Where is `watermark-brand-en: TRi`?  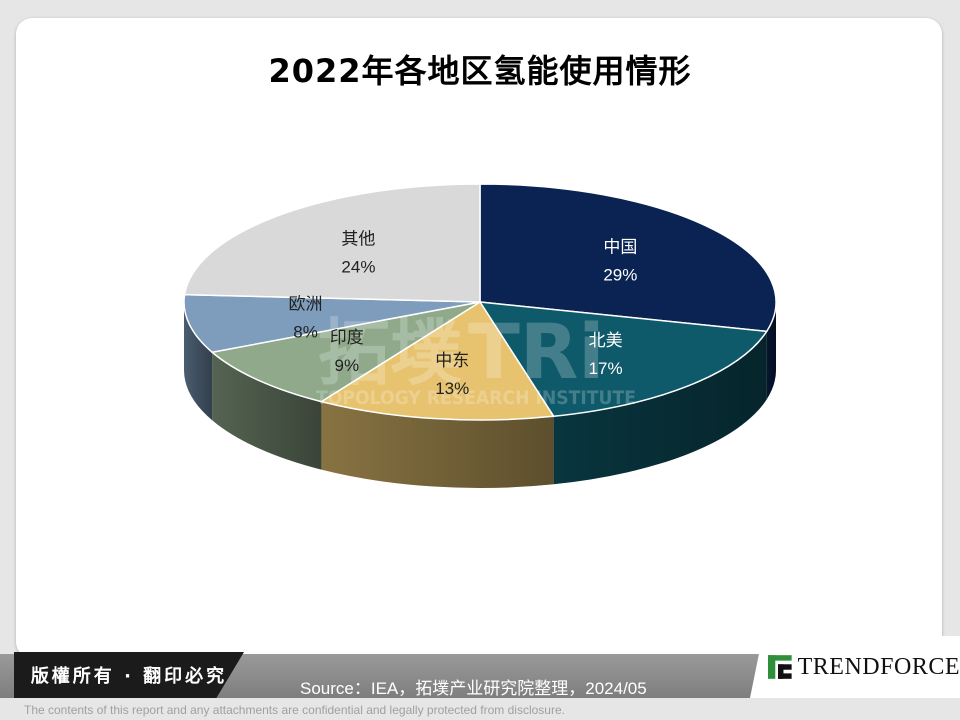 watermark-brand-en: TRi is located at coordinates (536, 351).